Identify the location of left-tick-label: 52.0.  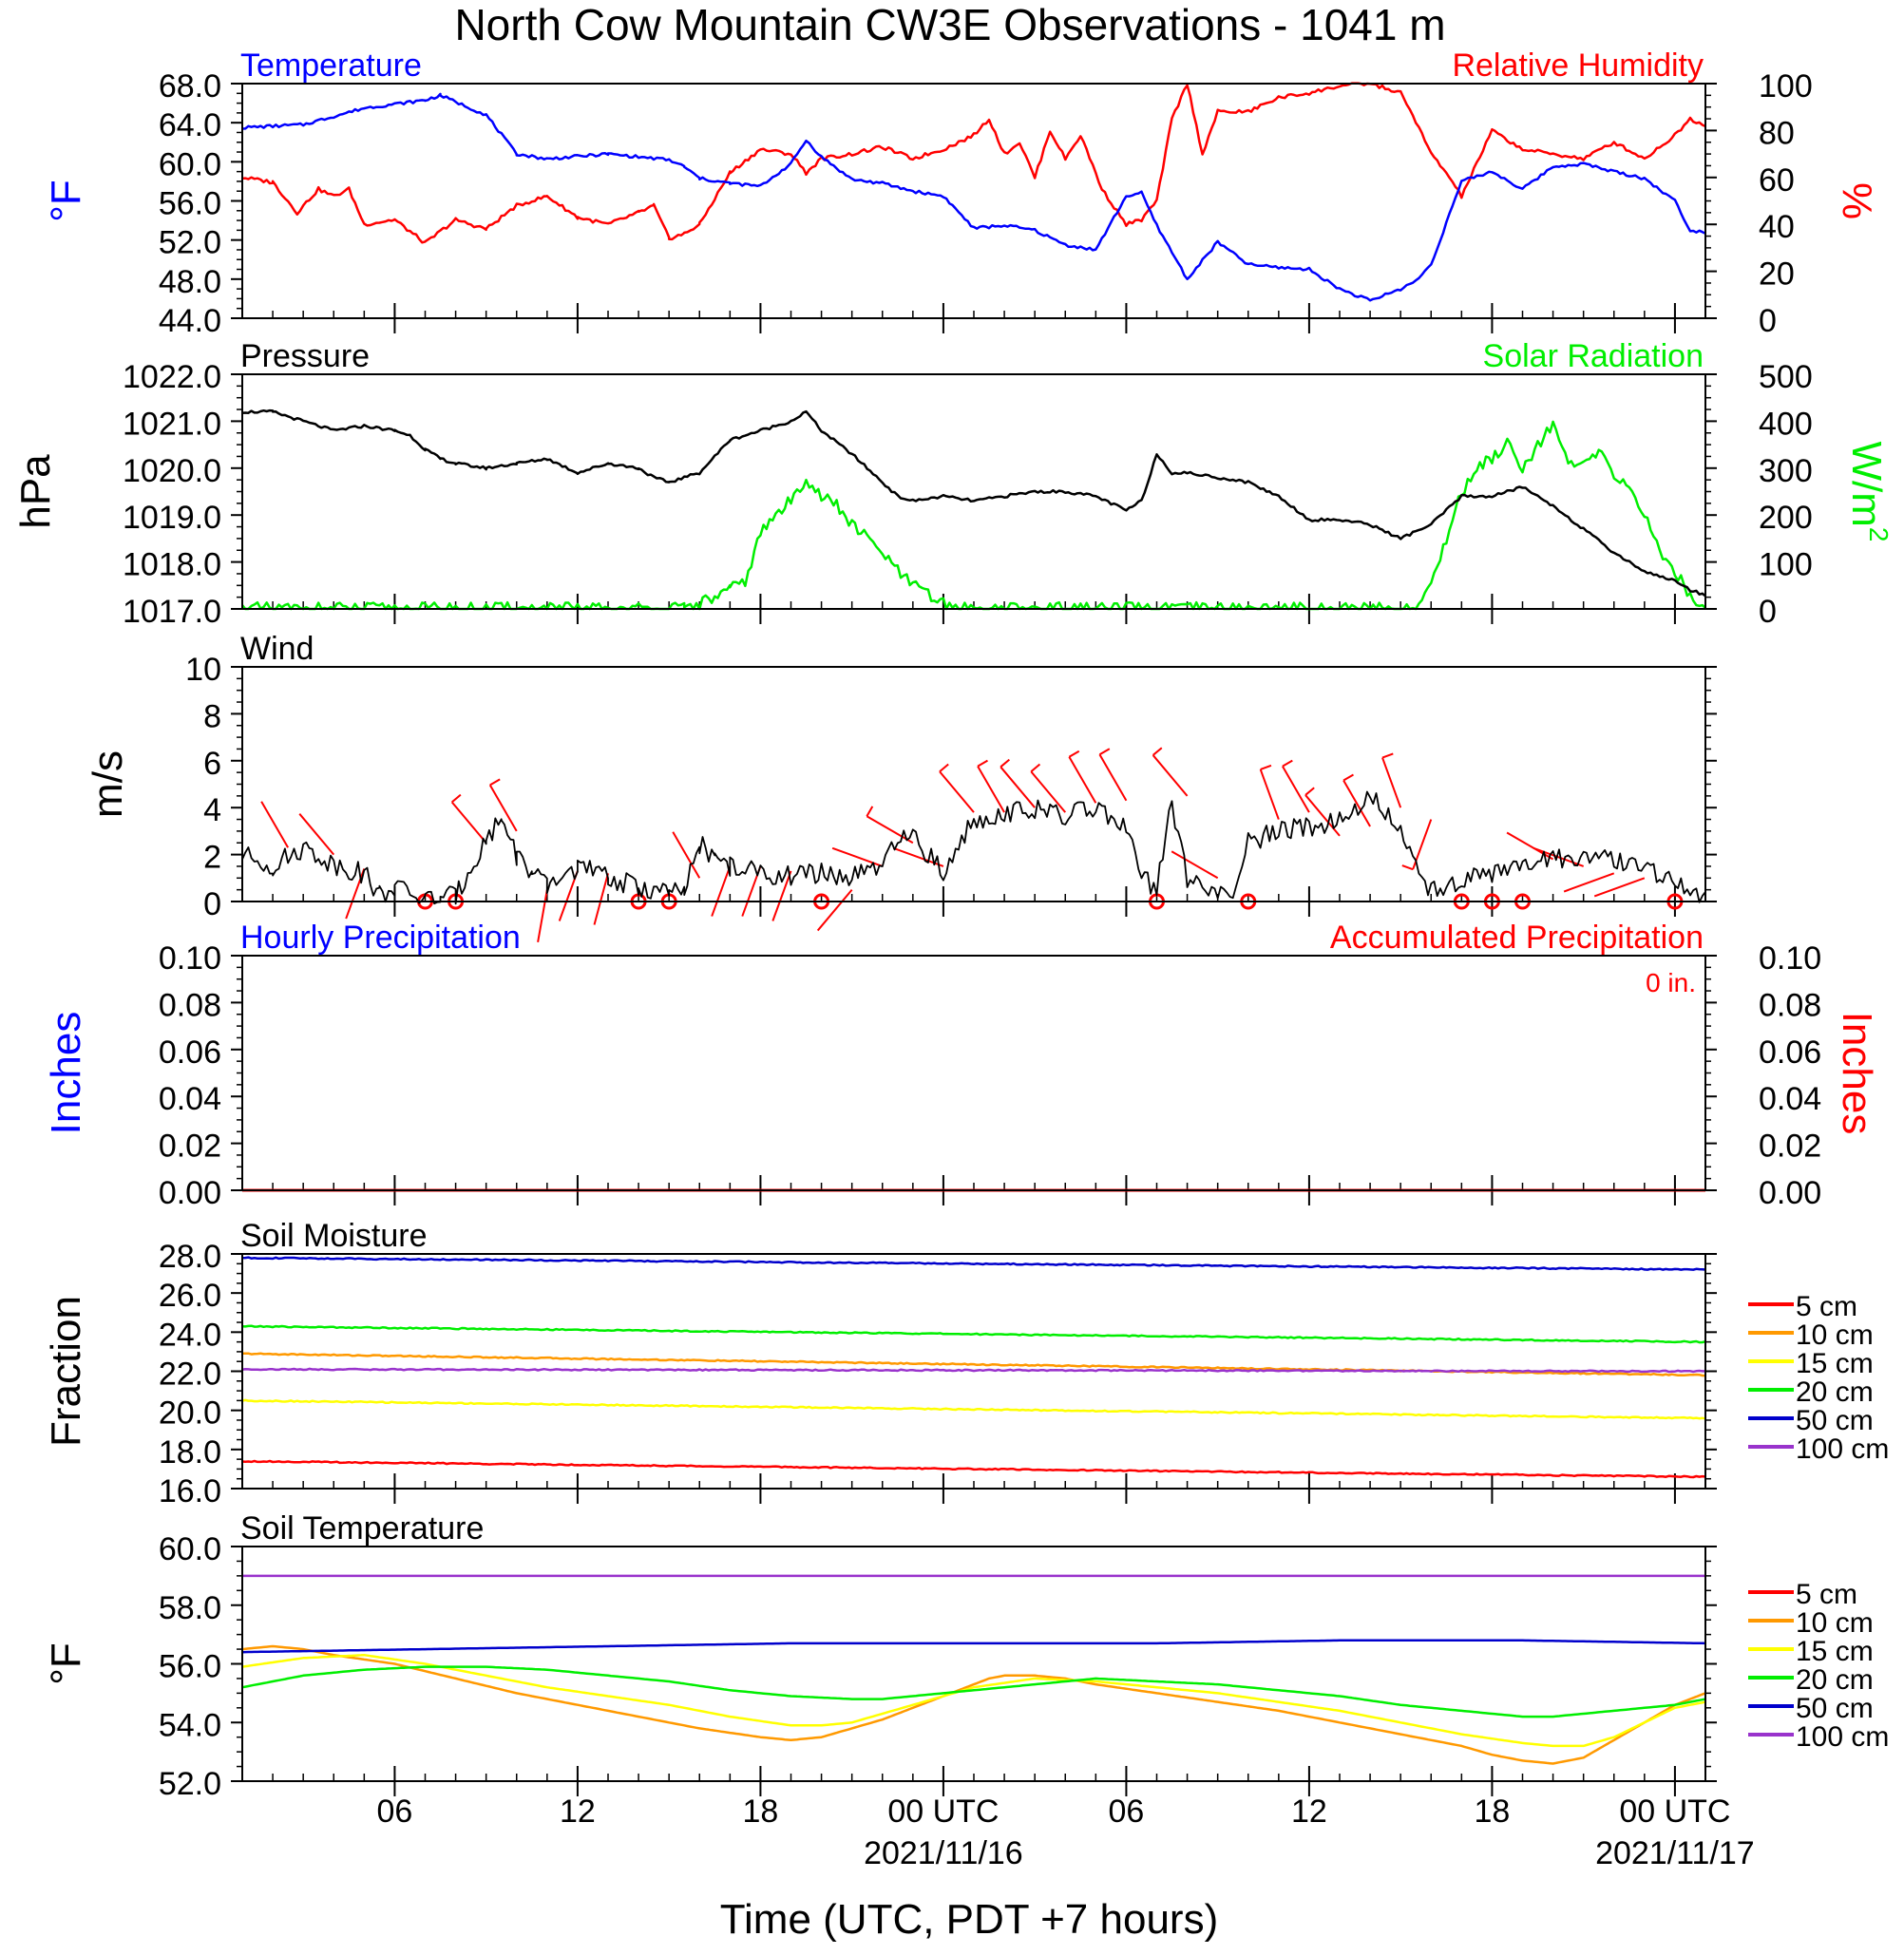
(190, 1784).